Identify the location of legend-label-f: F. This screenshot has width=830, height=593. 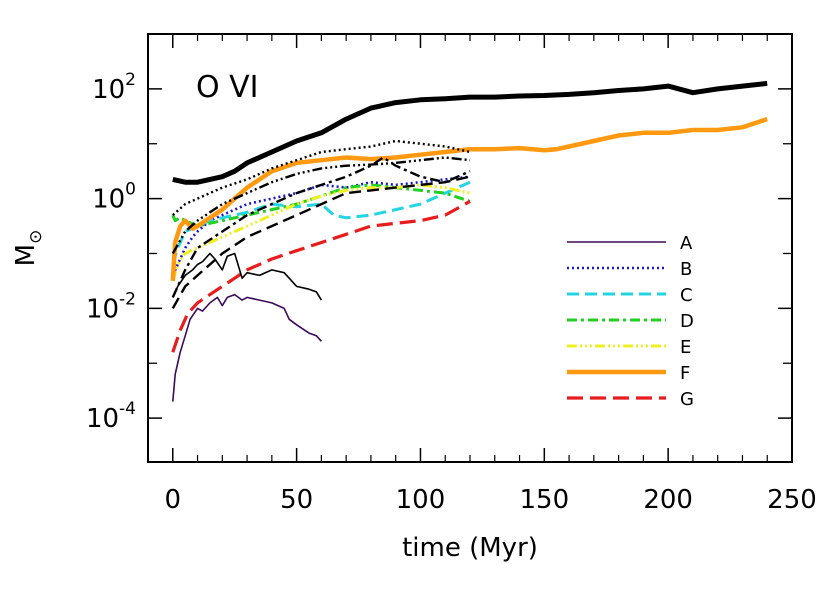
(685, 373).